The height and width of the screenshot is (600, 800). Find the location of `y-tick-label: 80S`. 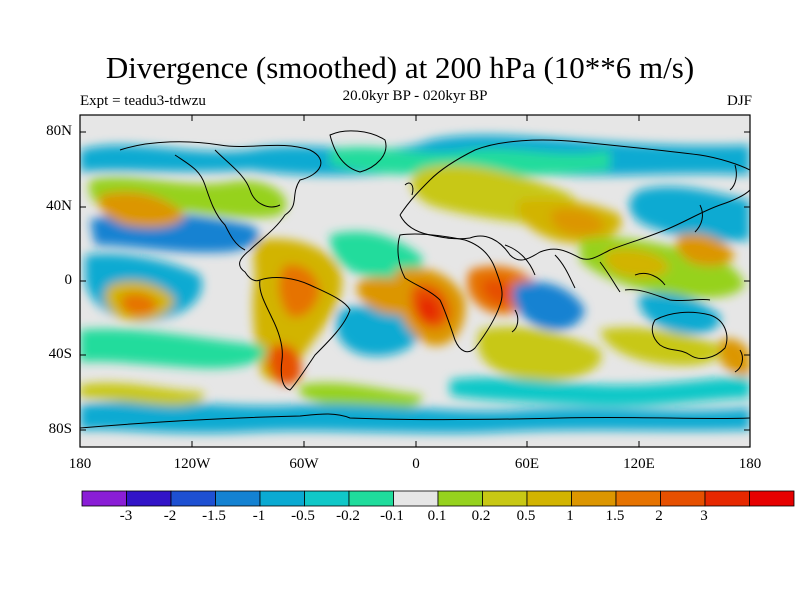

y-tick-label: 80S is located at coordinates (60, 429).